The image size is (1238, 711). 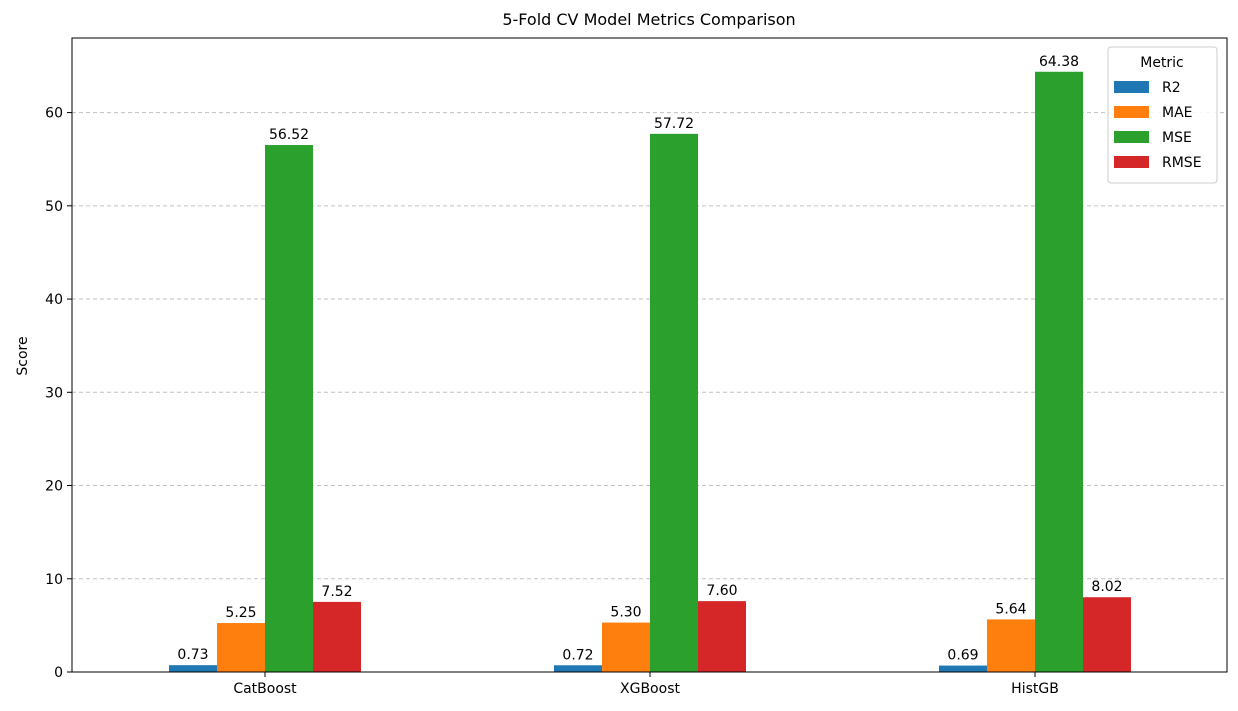 What do you see at coordinates (193, 668) in the screenshot?
I see `bar-r2-catboost` at bounding box center [193, 668].